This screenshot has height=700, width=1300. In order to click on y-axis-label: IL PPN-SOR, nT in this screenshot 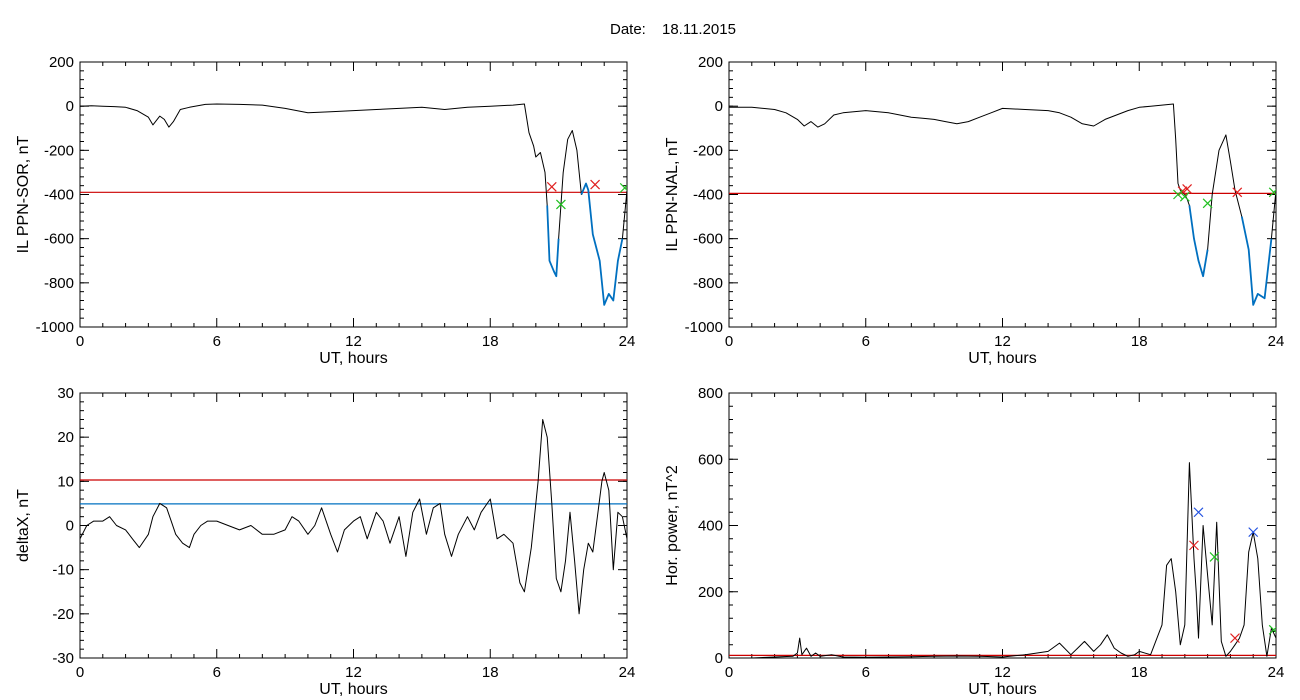, I will do `click(23, 194)`.